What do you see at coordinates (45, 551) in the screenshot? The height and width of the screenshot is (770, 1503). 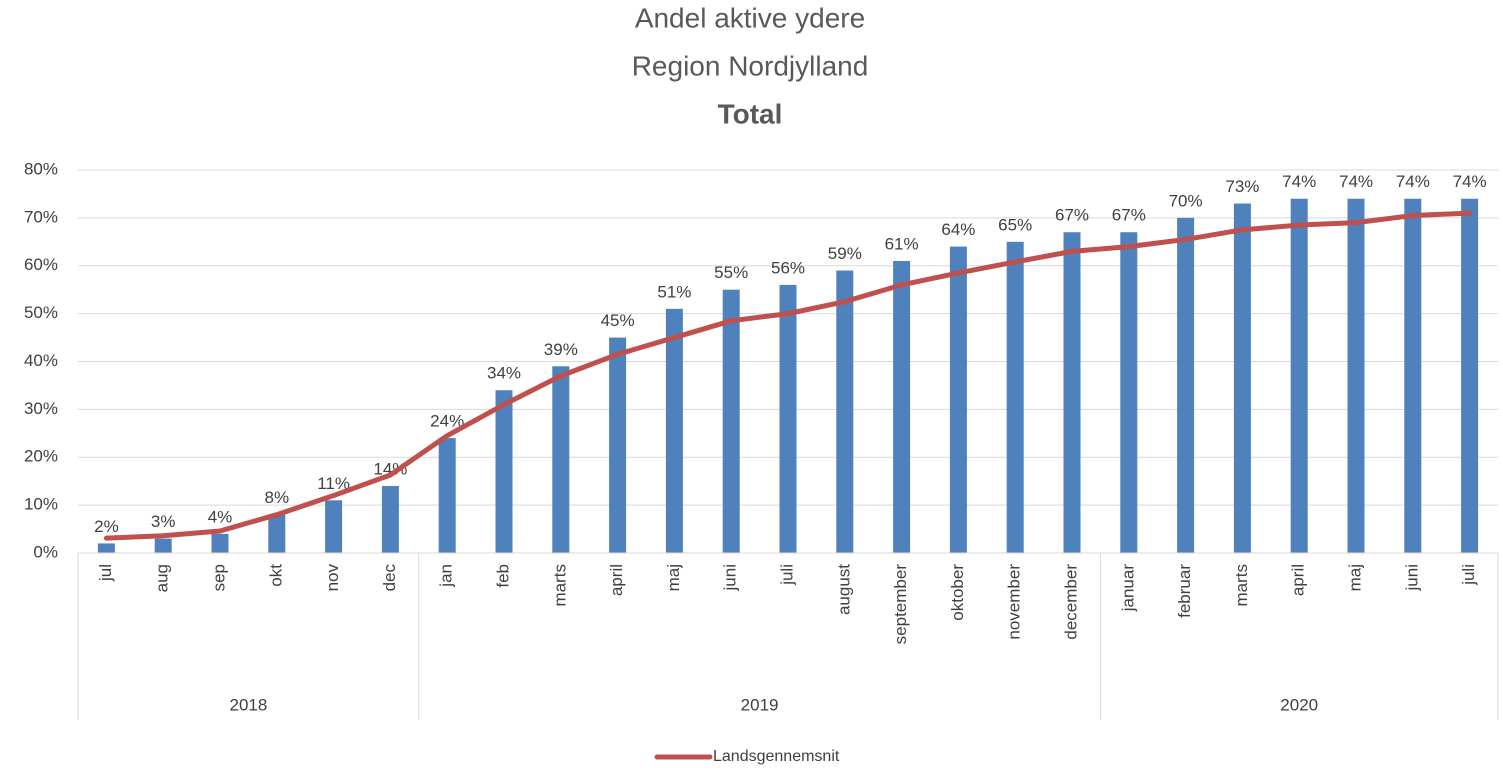 I see `y-tick-label: 0%` at bounding box center [45, 551].